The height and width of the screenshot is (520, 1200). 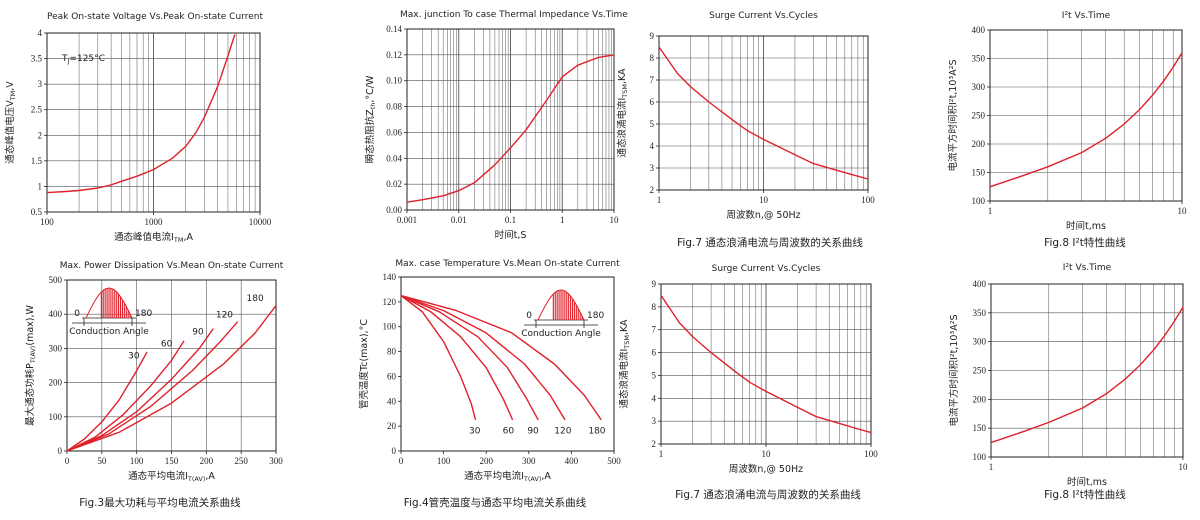 What do you see at coordinates (572, 461) in the screenshot?
I see `x-tick-label: 400` at bounding box center [572, 461].